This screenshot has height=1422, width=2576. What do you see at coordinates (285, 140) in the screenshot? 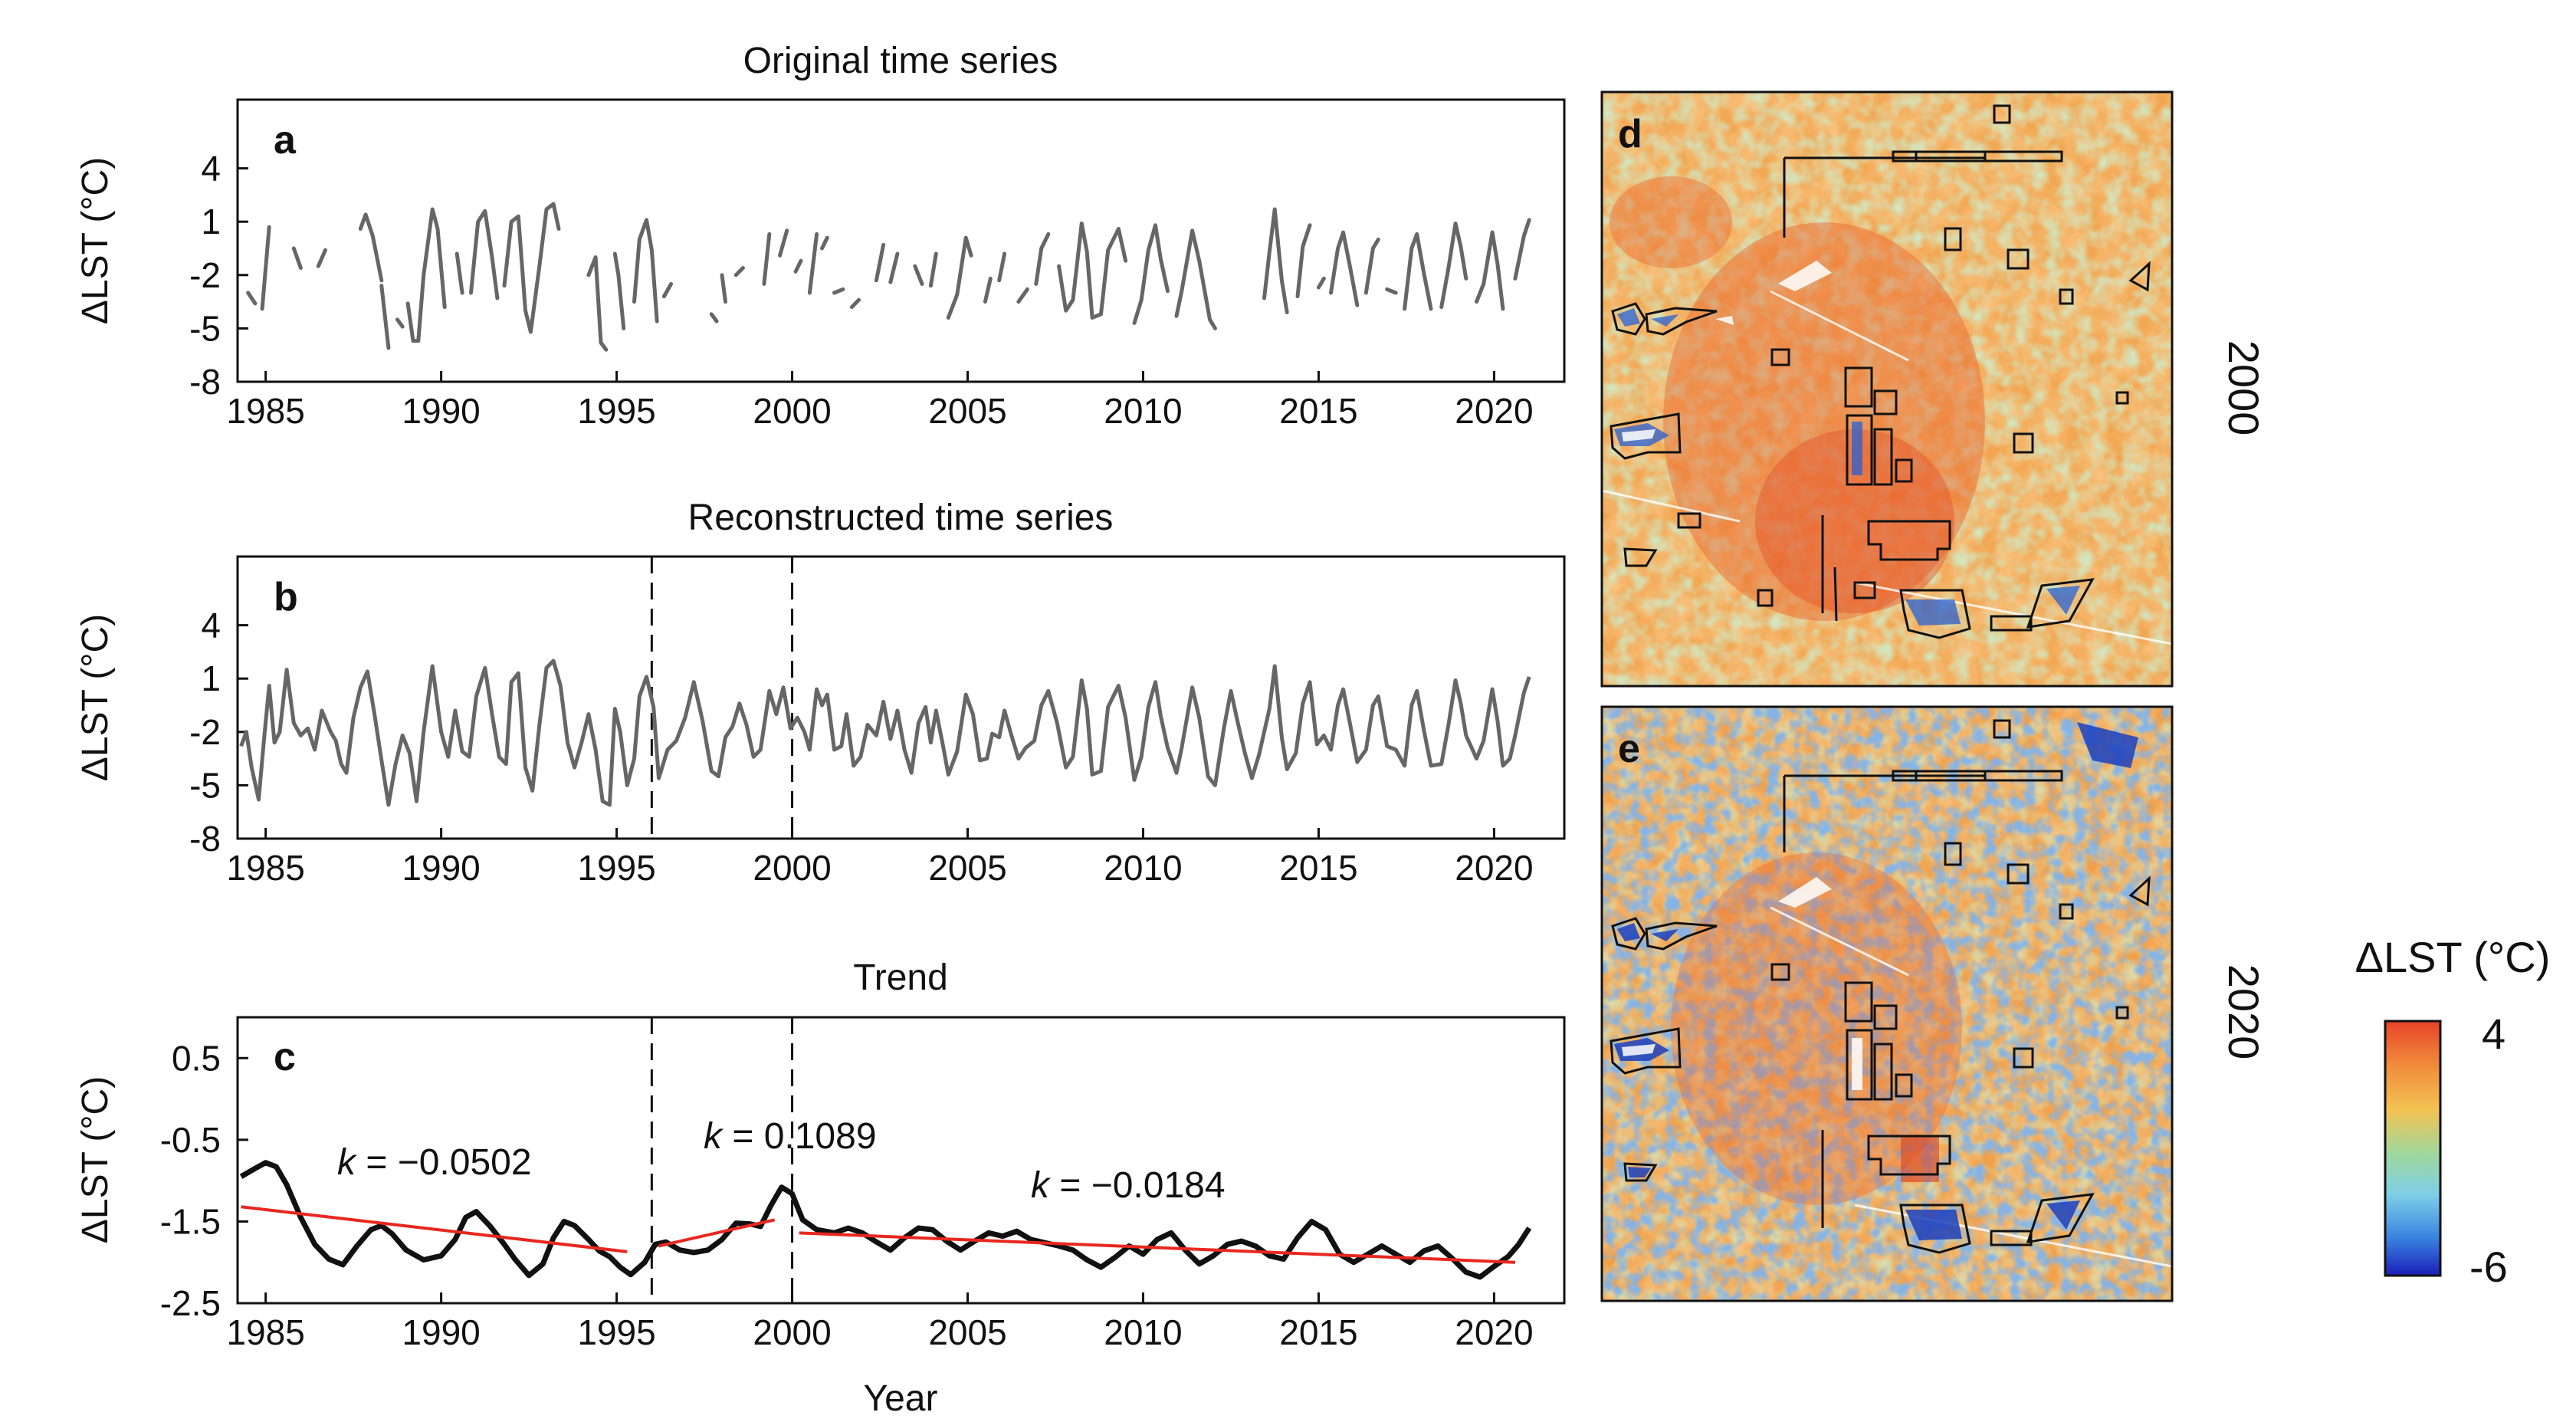
I see `panel-a-letter: a` at bounding box center [285, 140].